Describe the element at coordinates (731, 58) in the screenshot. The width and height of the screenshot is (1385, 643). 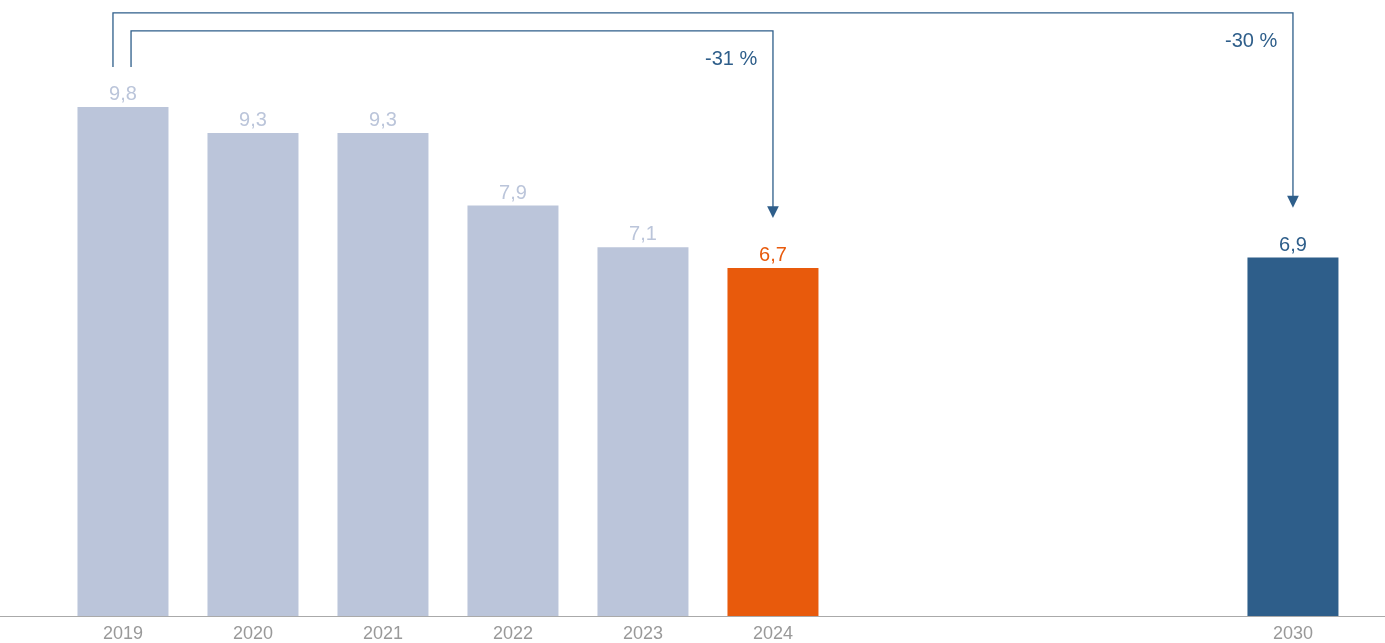
I see `text: -31 %` at that location.